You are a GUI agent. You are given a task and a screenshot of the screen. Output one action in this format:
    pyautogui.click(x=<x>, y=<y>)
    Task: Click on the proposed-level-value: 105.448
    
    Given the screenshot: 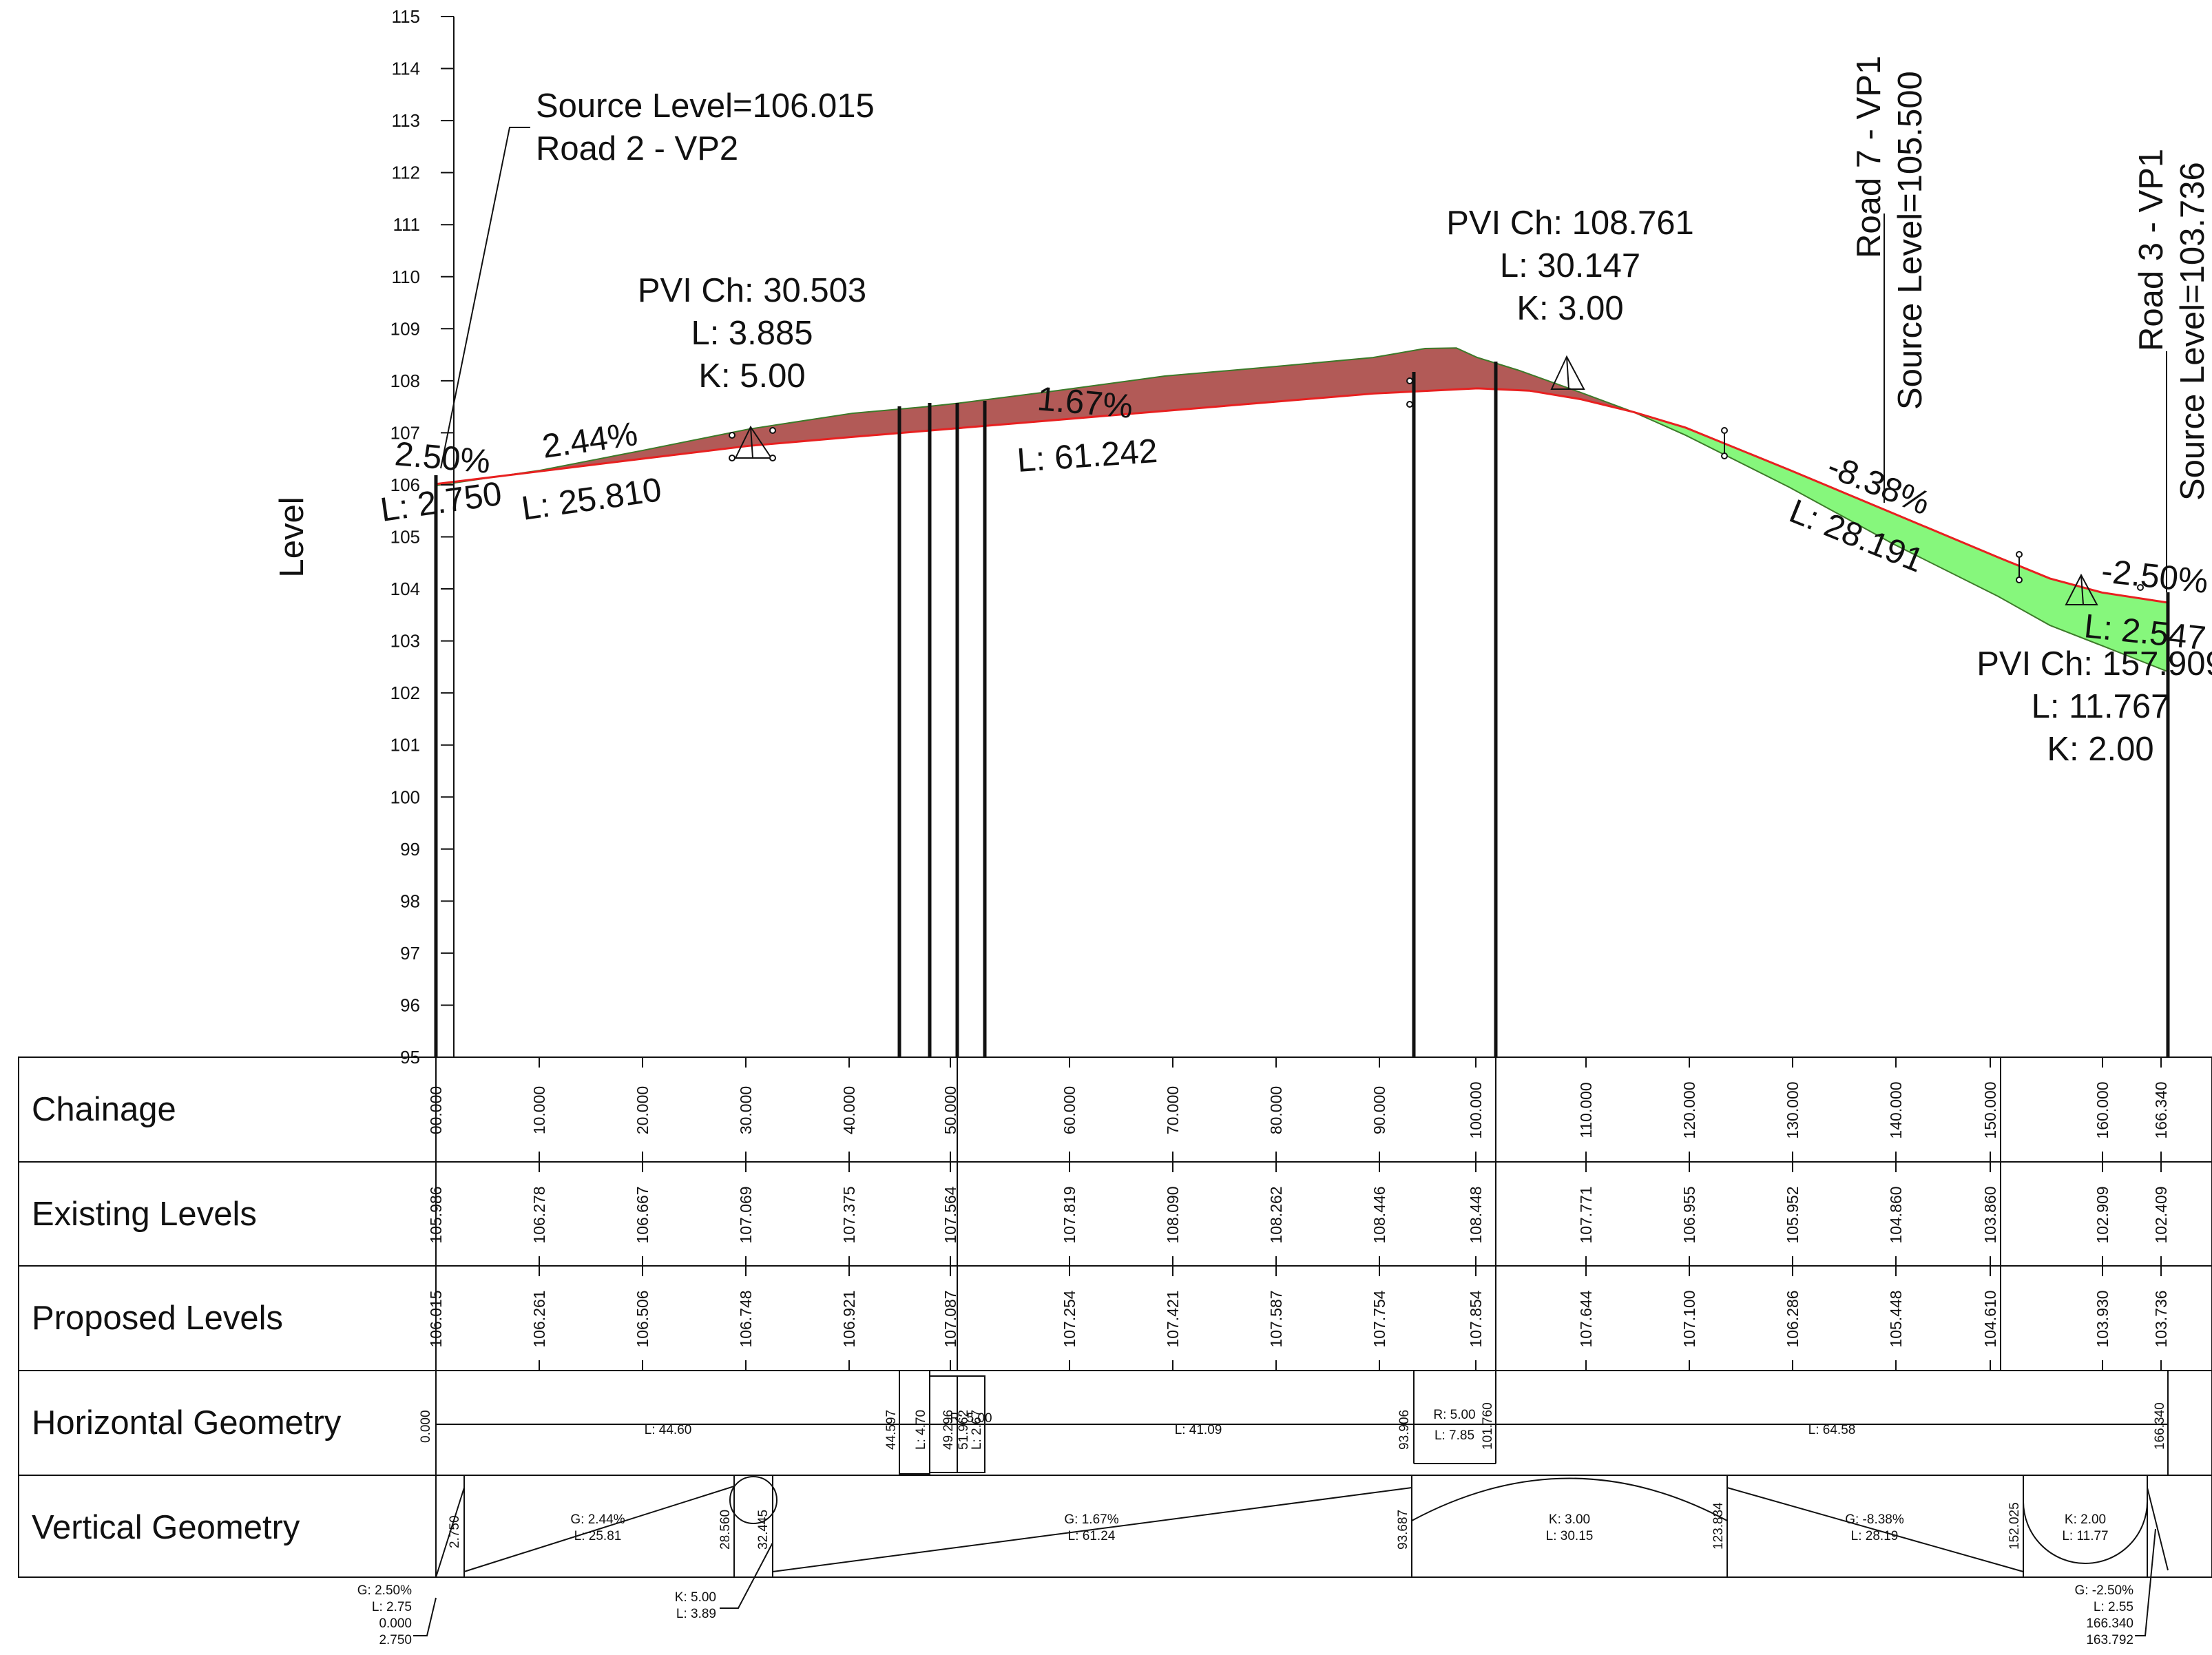 What is the action you would take?
    pyautogui.click(x=1896, y=1318)
    